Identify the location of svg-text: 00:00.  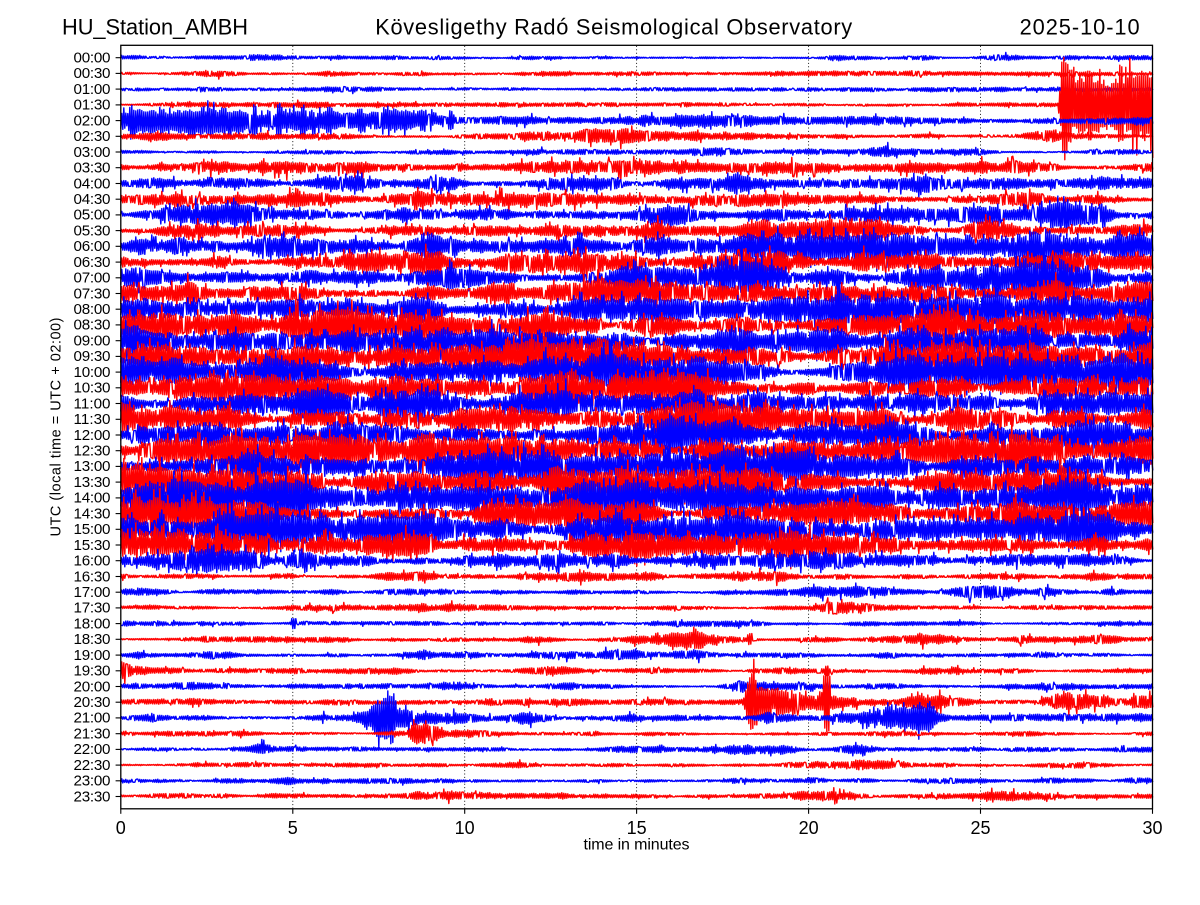
(92, 58).